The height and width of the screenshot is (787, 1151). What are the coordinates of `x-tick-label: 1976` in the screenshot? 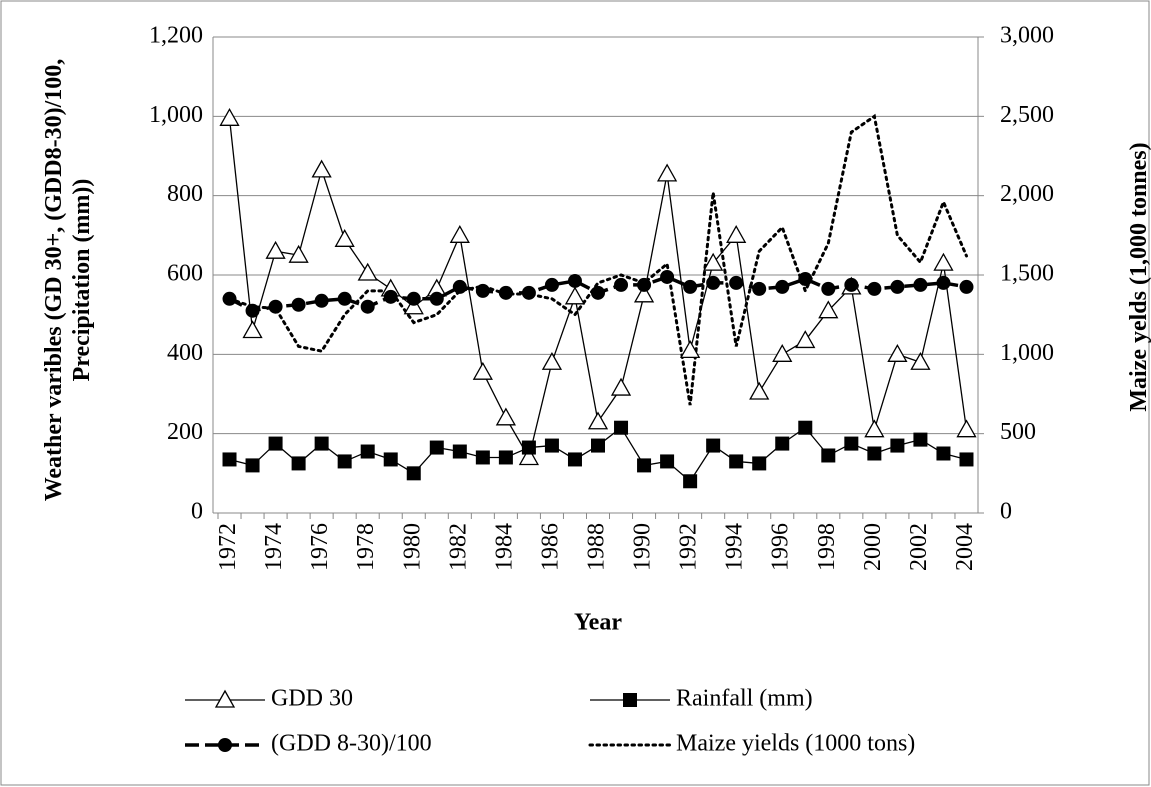 It's located at (320, 547).